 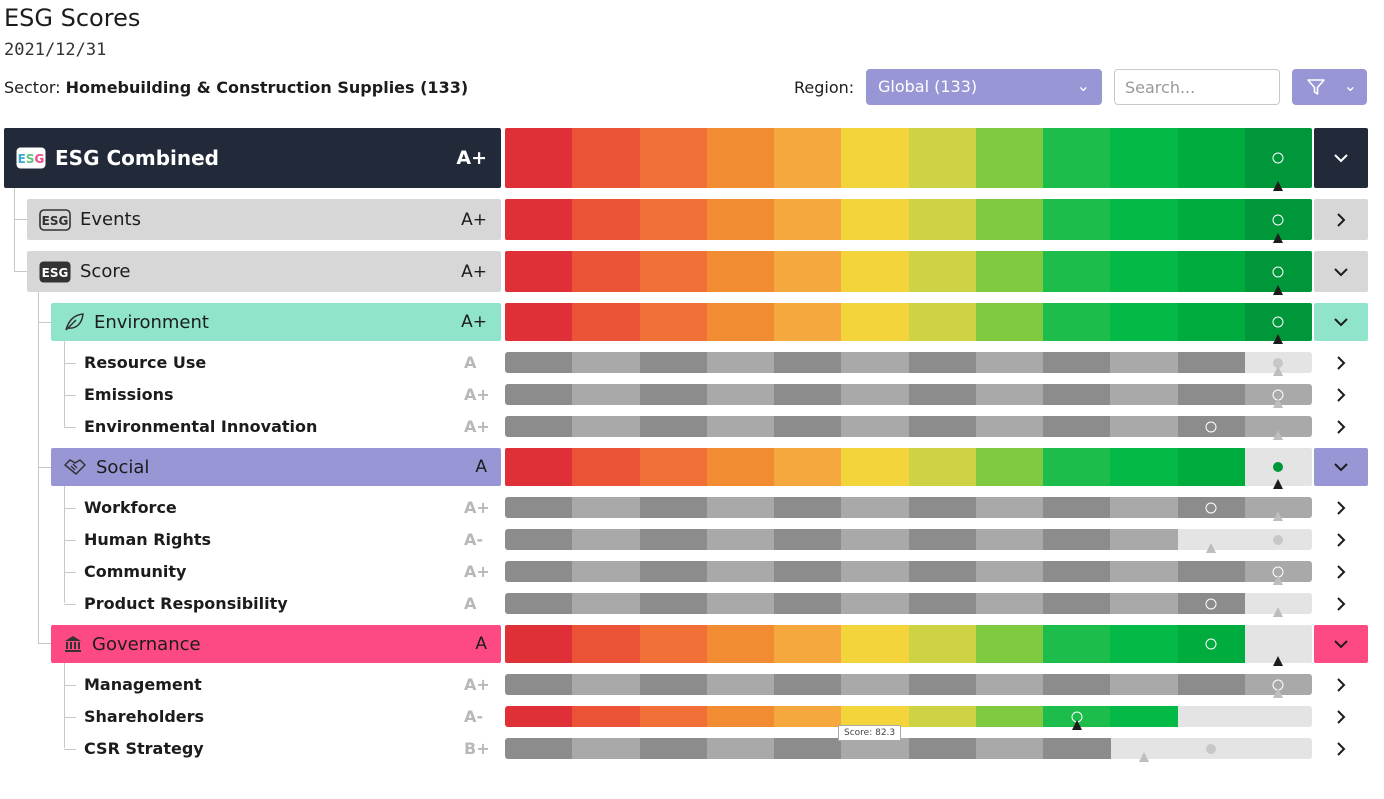 What do you see at coordinates (73, 644) in the screenshot?
I see `government-building-icon` at bounding box center [73, 644].